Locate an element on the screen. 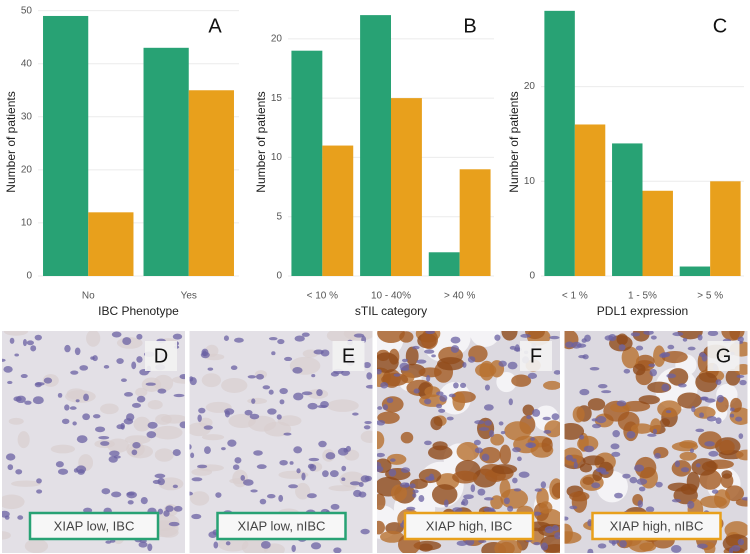 Image resolution: width=750 pixels, height=554 pixels. caption: XIAP high, nIBC is located at coordinates (657, 525).